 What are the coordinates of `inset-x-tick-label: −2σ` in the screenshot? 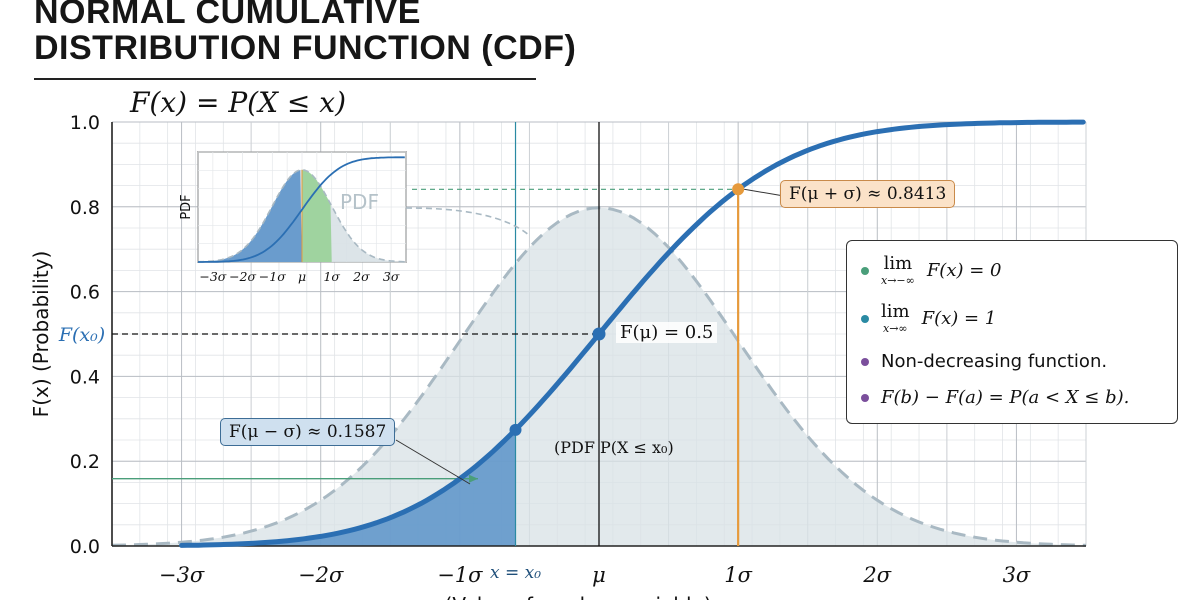 It's located at (242, 276).